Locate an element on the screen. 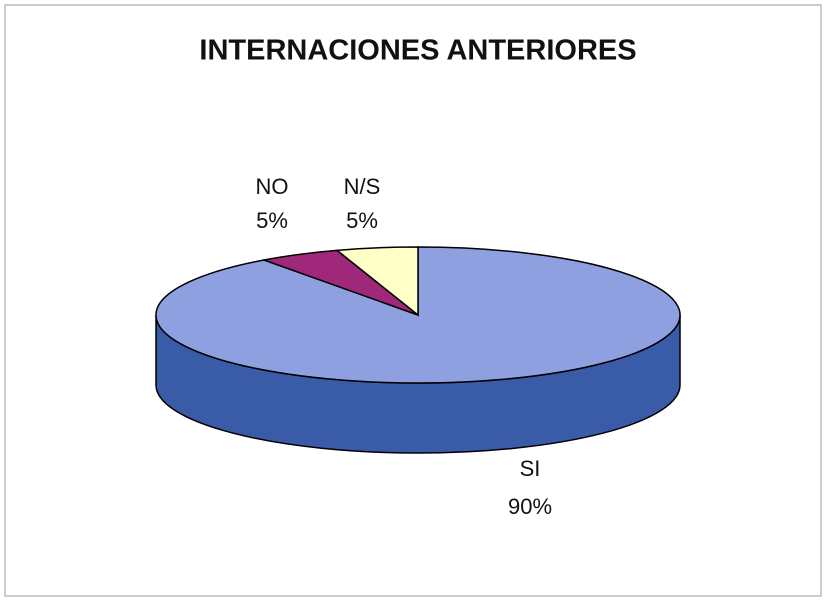 The height and width of the screenshot is (602, 827). slice-value-label: 90% is located at coordinates (530, 506).